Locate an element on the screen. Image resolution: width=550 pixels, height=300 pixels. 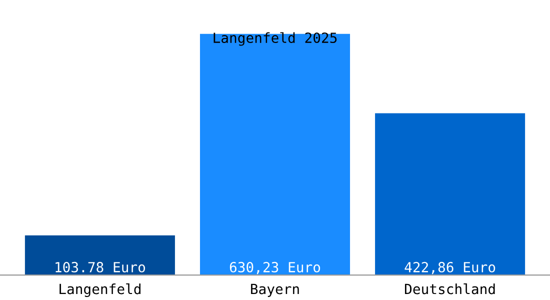
data-label: 103.78 Euro is located at coordinates (101, 267).